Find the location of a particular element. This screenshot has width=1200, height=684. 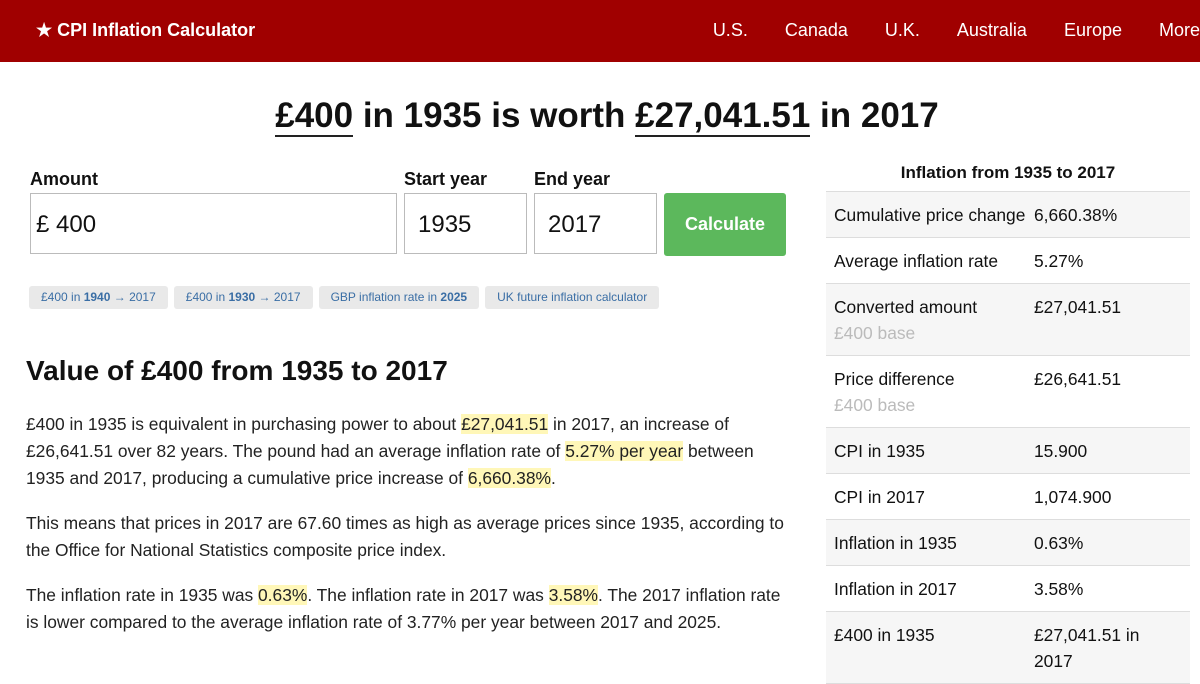

label: End year is located at coordinates (572, 179).